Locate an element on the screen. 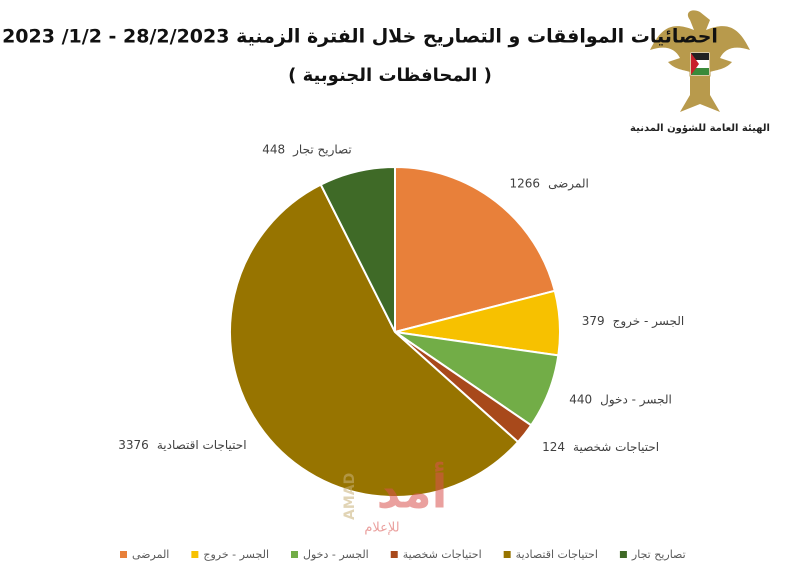  legend-label: احتياجات شخصية is located at coordinates (442, 554).